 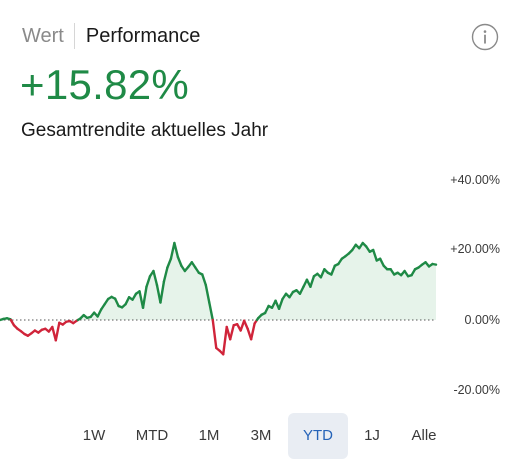 What do you see at coordinates (152, 435) in the screenshot?
I see `range-mtd-button: MTD` at bounding box center [152, 435].